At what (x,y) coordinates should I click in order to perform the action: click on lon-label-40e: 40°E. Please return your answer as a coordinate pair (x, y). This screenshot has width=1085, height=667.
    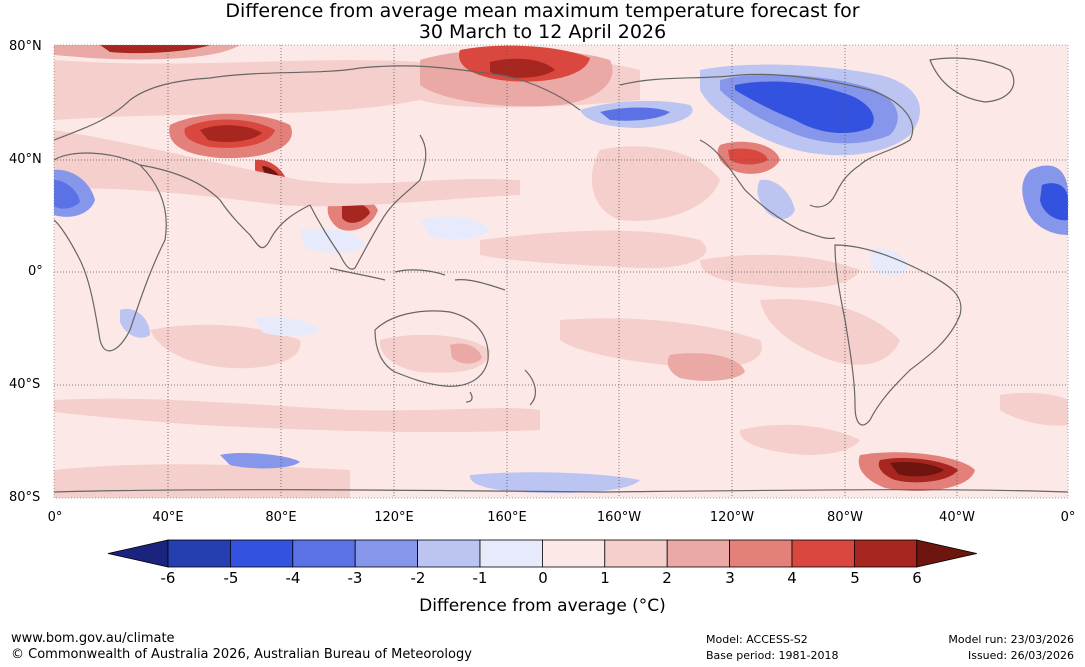
    Looking at the image, I should click on (168, 517).